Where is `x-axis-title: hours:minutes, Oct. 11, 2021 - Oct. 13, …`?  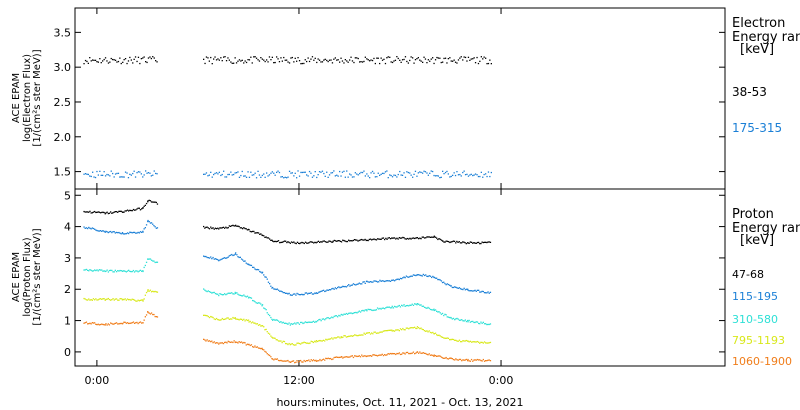 x-axis-title: hours:minutes, Oct. 11, 2021 - Oct. 13, … is located at coordinates (399, 402).